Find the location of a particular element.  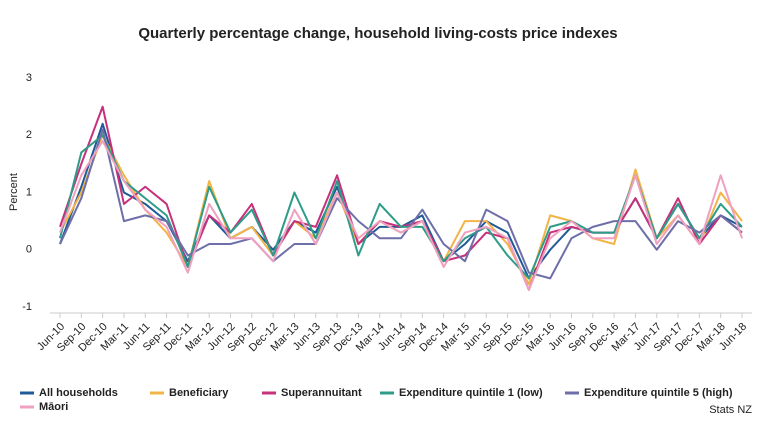

legend-label: Beneficiary is located at coordinates (199, 393).